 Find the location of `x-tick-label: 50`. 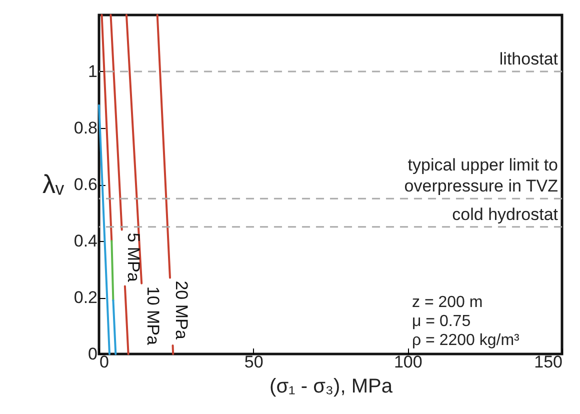

x-tick-label: 50 is located at coordinates (254, 362).